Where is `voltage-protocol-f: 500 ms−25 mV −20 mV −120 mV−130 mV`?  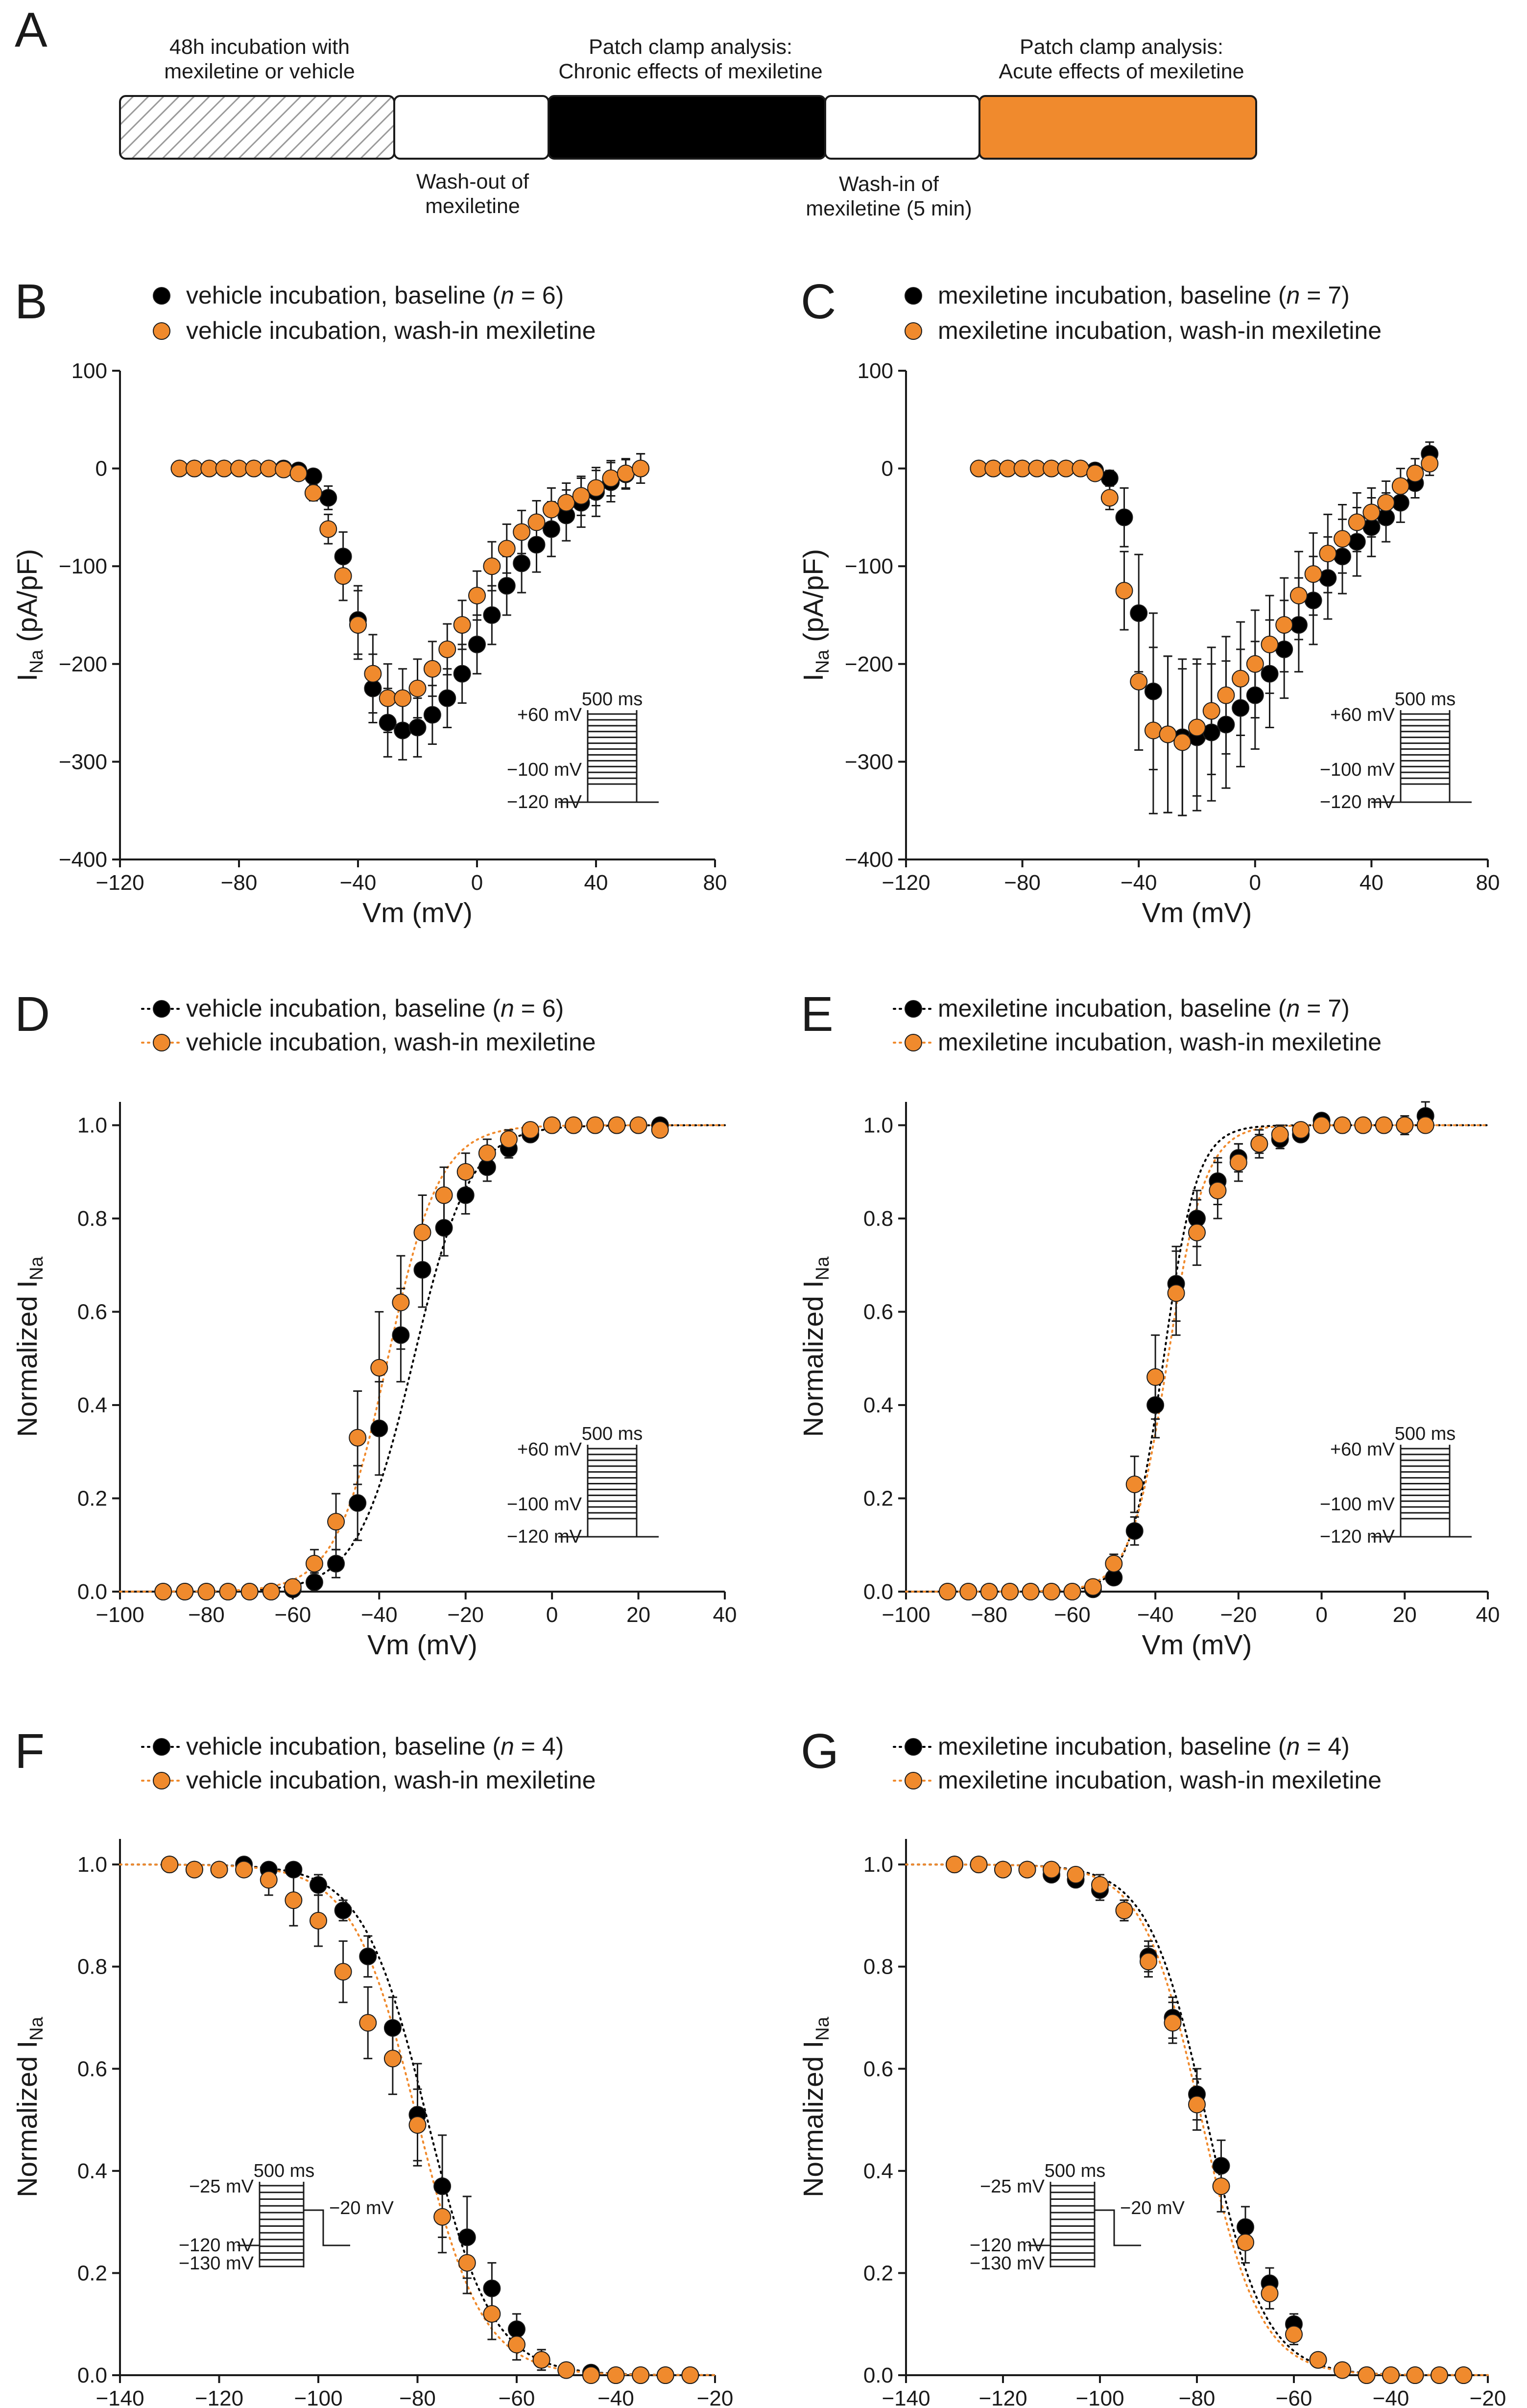 voltage-protocol-f: 500 ms−25 mV −20 mV −120 mV−130 mV is located at coordinates (286, 2217).